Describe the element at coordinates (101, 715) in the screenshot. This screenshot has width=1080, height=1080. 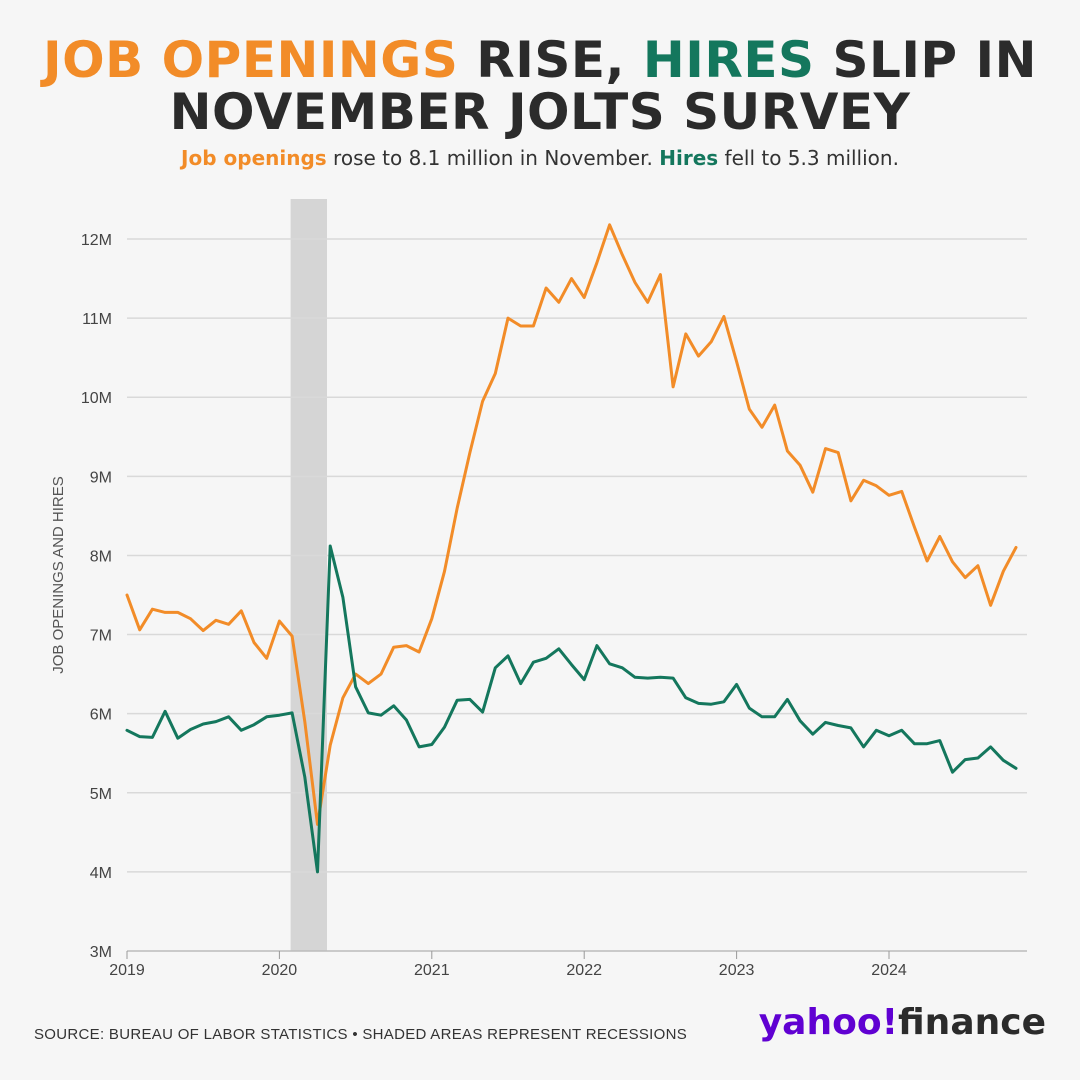
I see `y-tick-label: 6M` at that location.